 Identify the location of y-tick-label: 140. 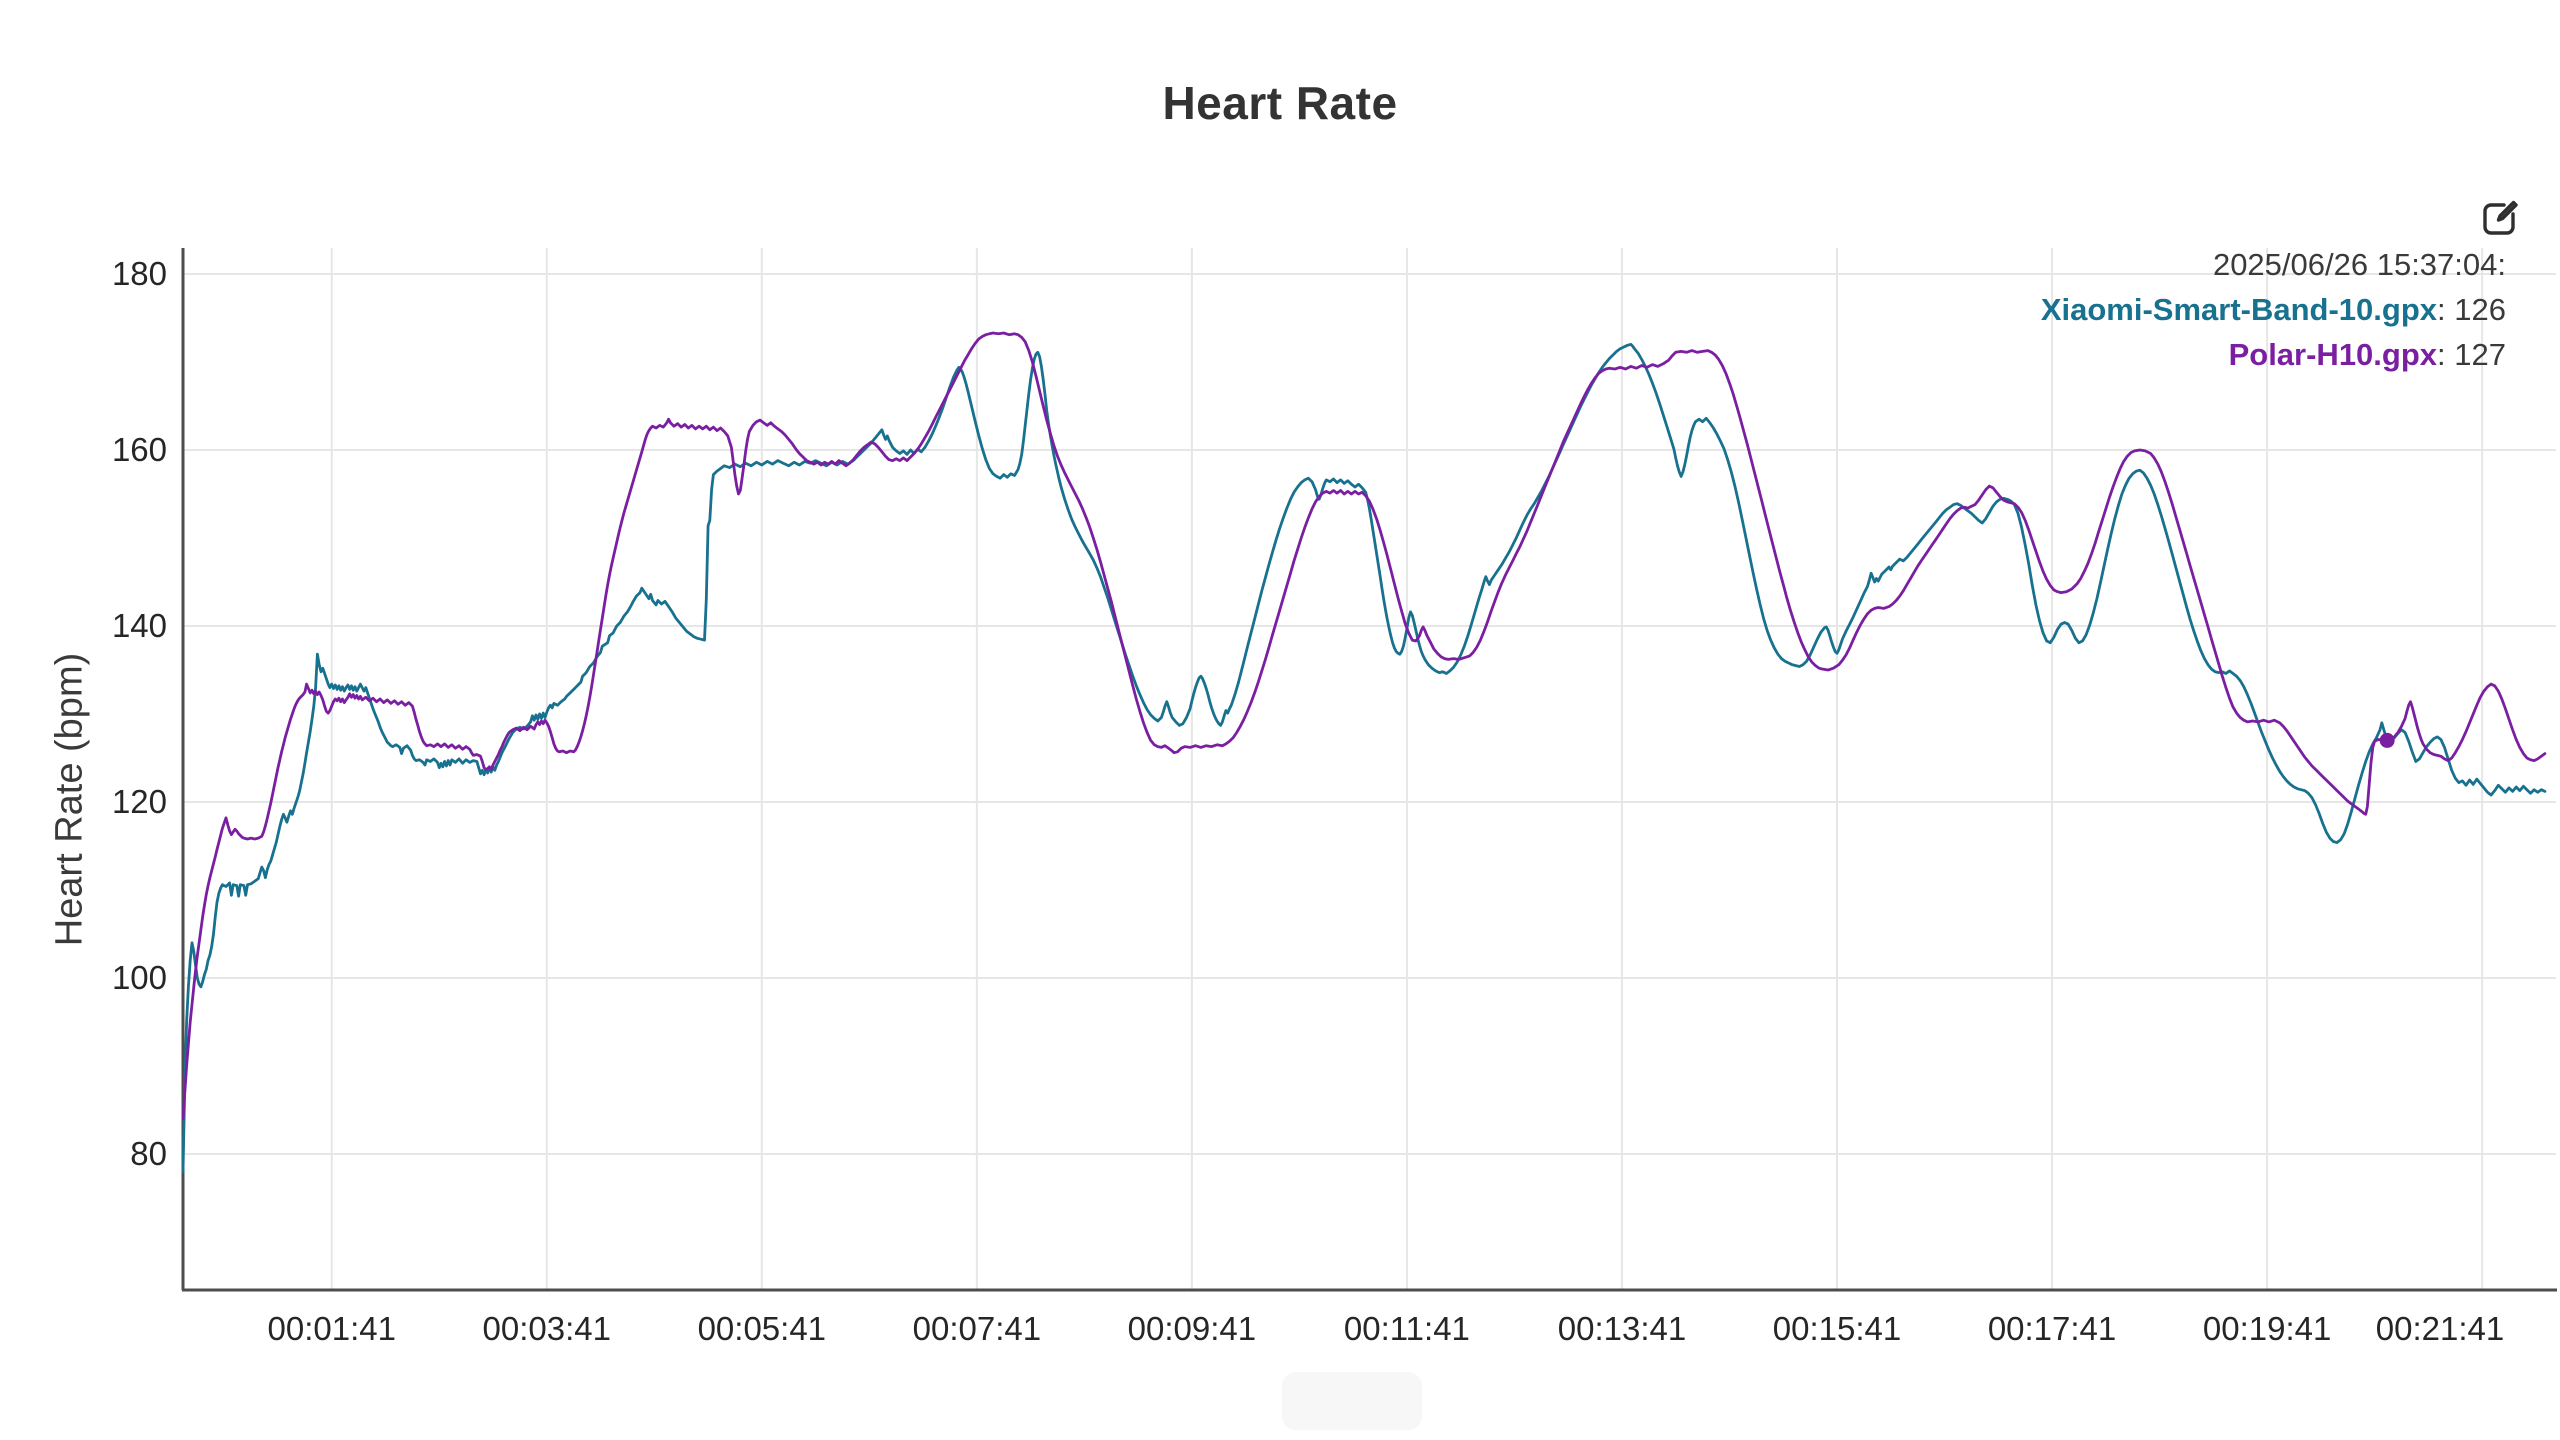
(139, 625).